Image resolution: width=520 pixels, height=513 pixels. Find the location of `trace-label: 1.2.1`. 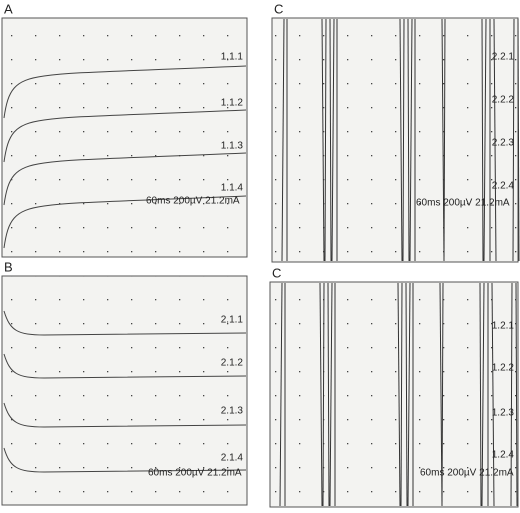

trace-label: 1.2.1 is located at coordinates (503, 326).